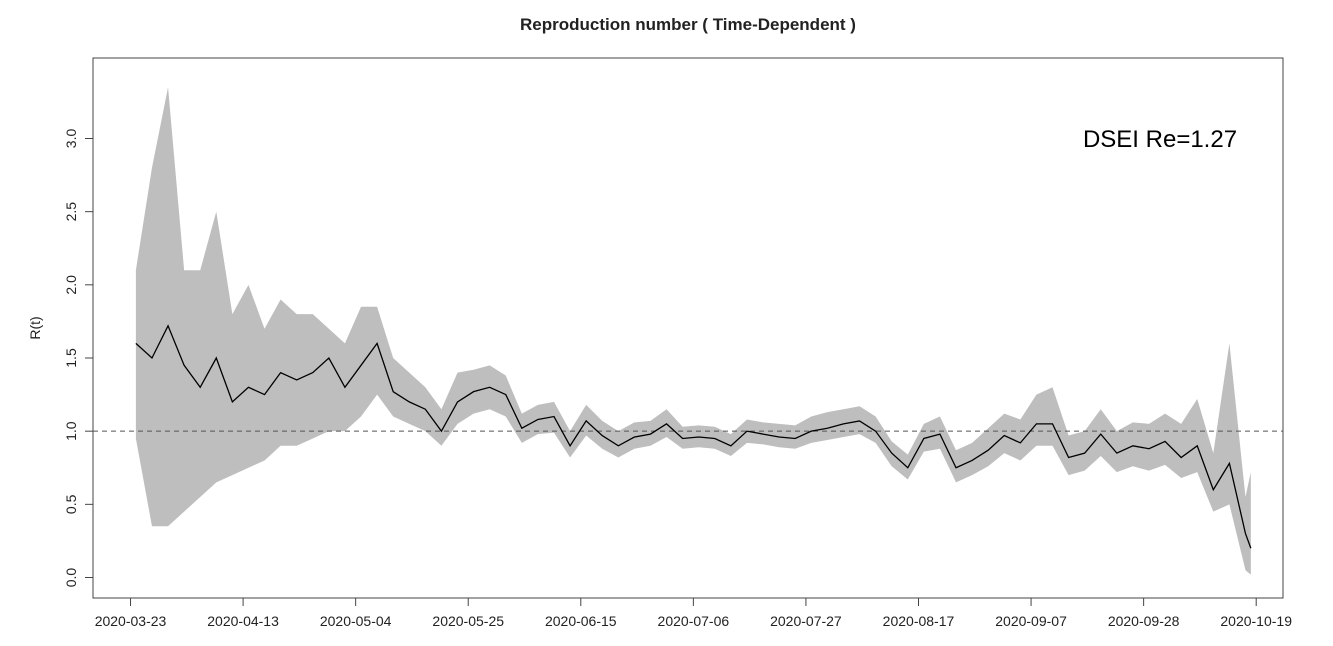 This screenshot has width=1333, height=646. I want to click on x-tick-label: 2020-09-28, so click(1144, 621).